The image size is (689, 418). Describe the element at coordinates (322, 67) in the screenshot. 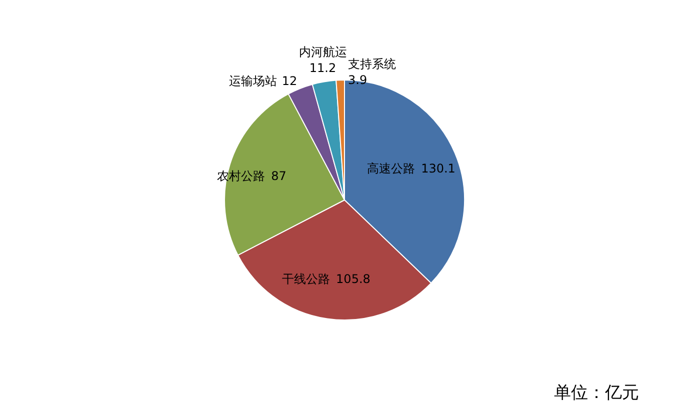

I see `data-label: 11.2` at that location.